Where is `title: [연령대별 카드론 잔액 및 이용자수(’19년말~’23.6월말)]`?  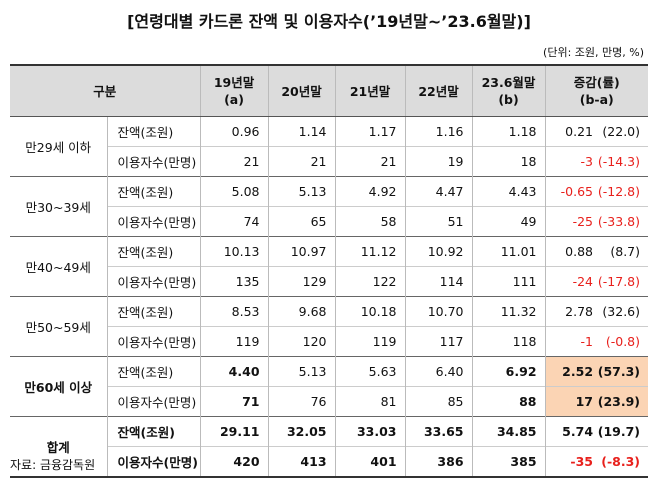
title: [연령대별 카드론 잔액 및 이용자수(’19년말~’23.6월말)] is located at coordinates (329, 21).